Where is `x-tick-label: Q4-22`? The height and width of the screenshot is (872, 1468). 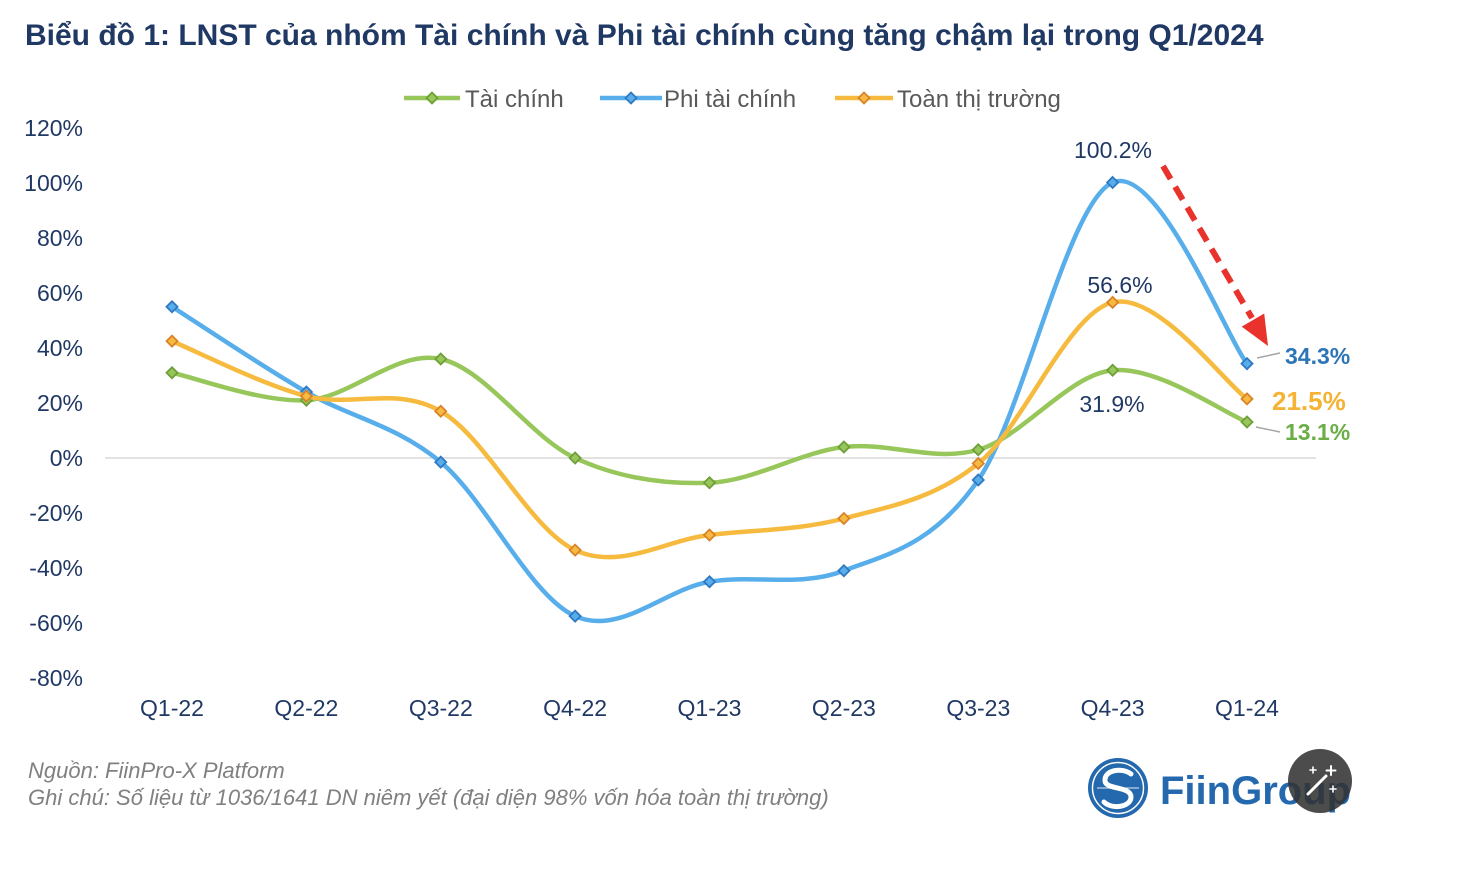 x-tick-label: Q4-22 is located at coordinates (575, 708).